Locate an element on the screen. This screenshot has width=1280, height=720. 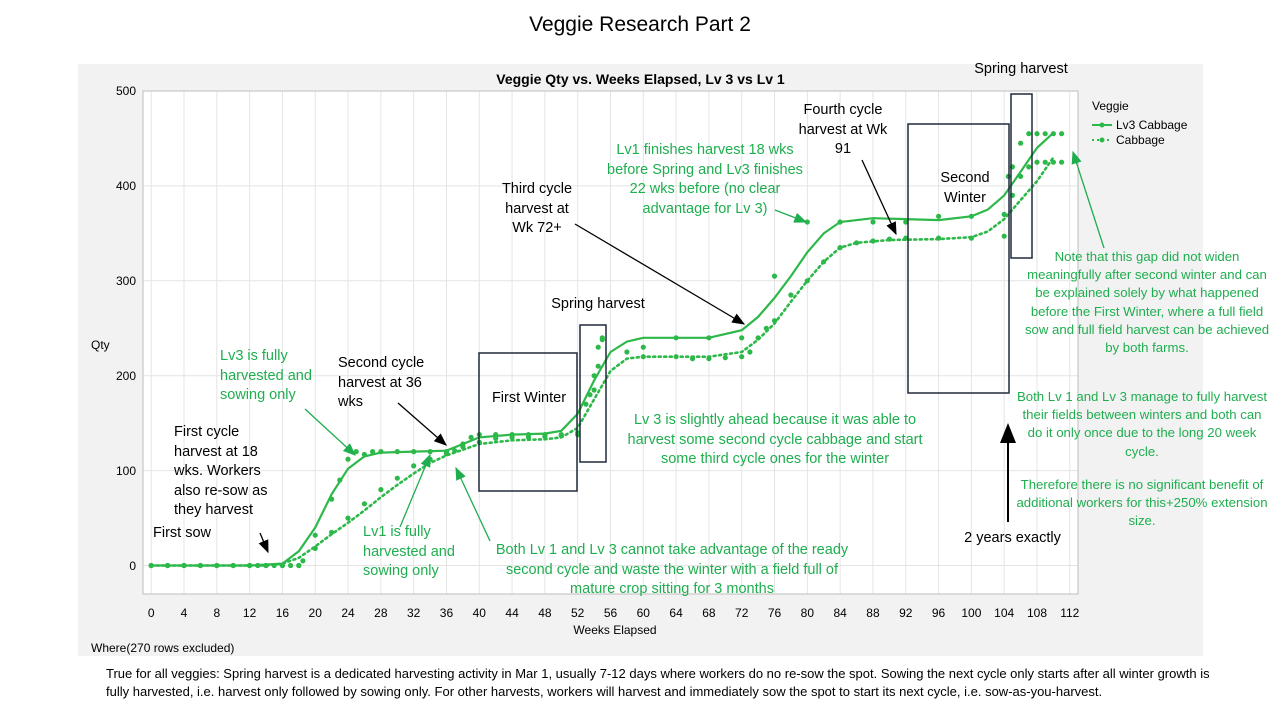
annotation-lv1-fully: Lv1 is fully harvested and sowing only is located at coordinates (409, 551).